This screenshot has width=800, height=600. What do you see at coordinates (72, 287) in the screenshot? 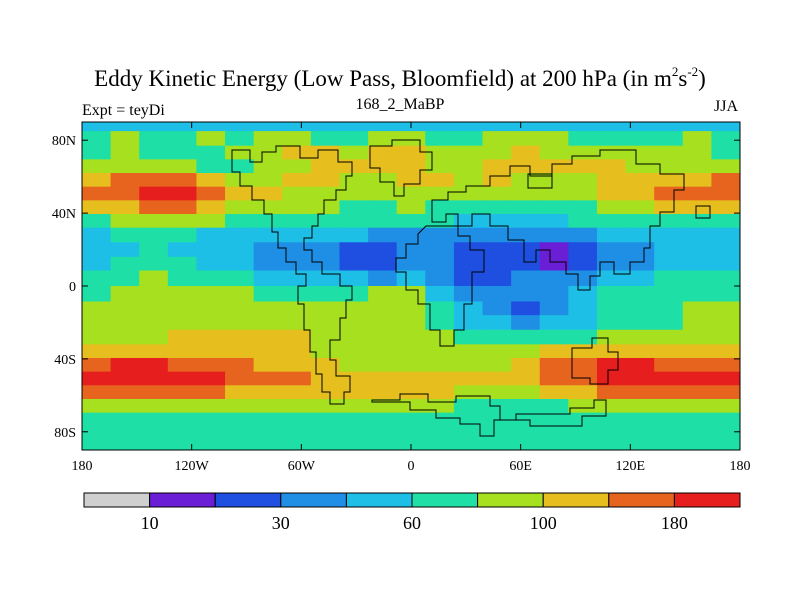
I see `y-tick-label: 0` at bounding box center [72, 287].